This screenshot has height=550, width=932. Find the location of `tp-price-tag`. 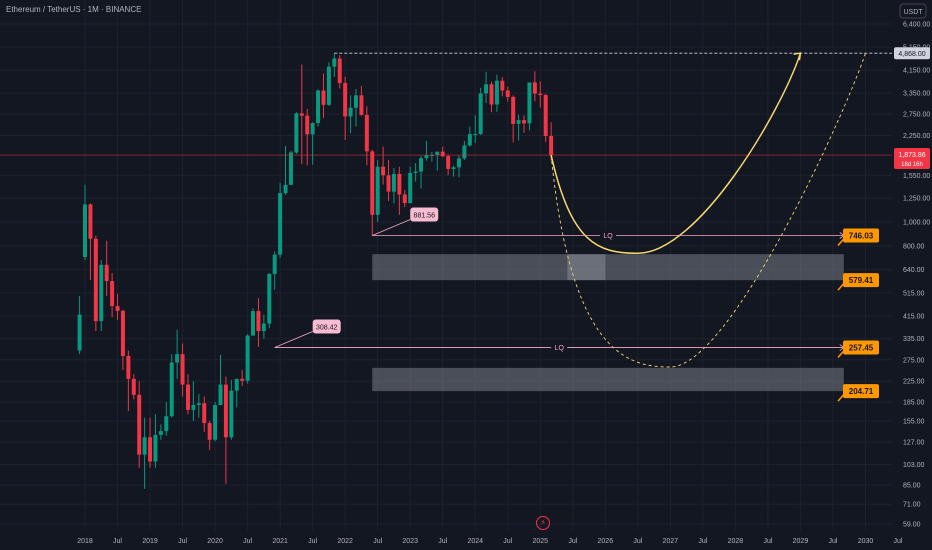

tp-price-tag is located at coordinates (912, 53).